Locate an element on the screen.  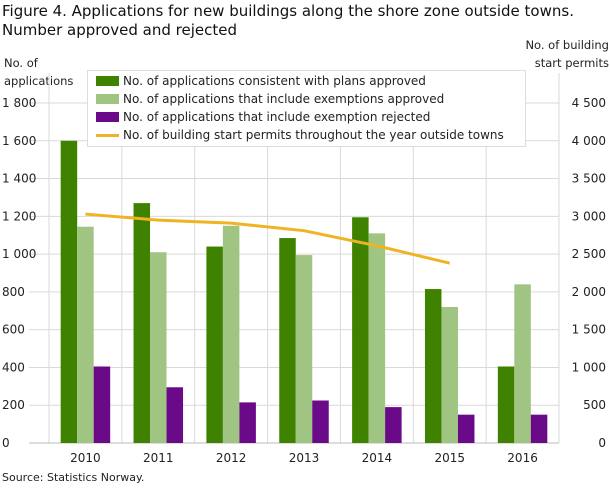
x-tick-label: 2010 is located at coordinates (85, 458).